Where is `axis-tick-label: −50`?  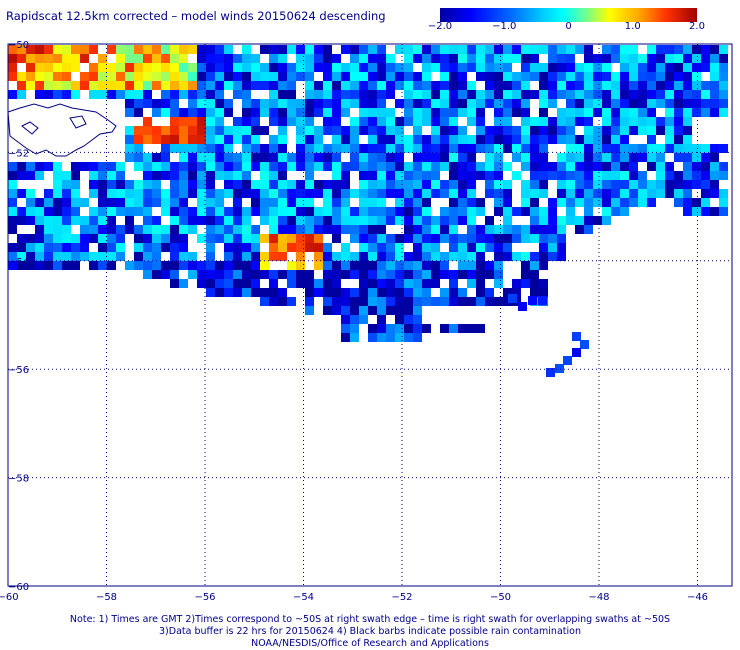 axis-tick-label: −50 is located at coordinates (18, 45).